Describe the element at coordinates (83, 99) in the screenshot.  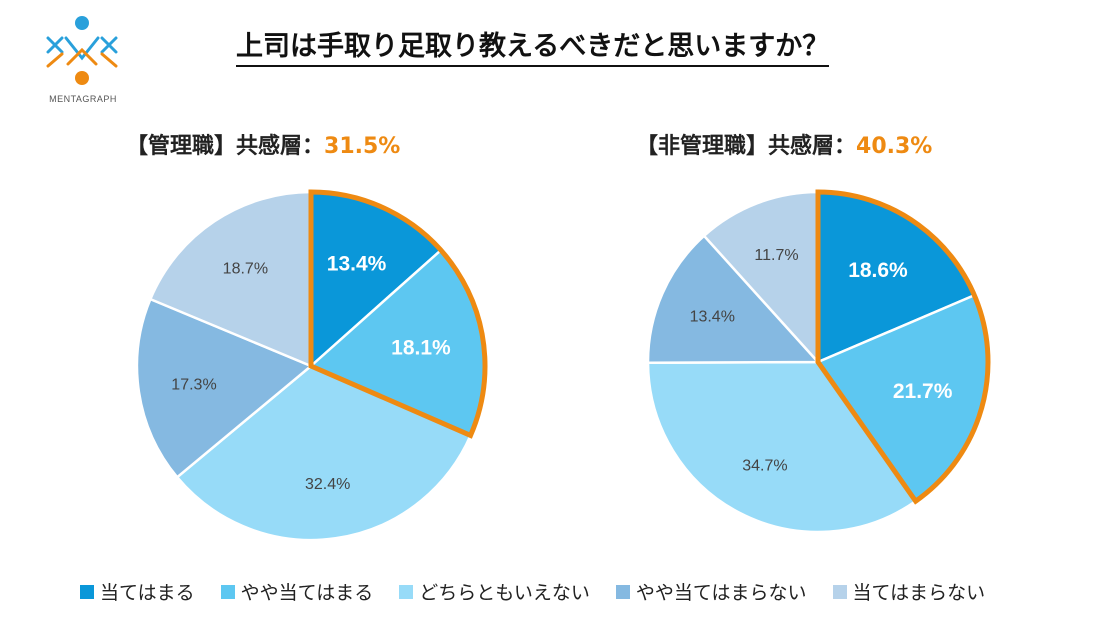
I see `logo-text: MENTAGRAPH` at that location.